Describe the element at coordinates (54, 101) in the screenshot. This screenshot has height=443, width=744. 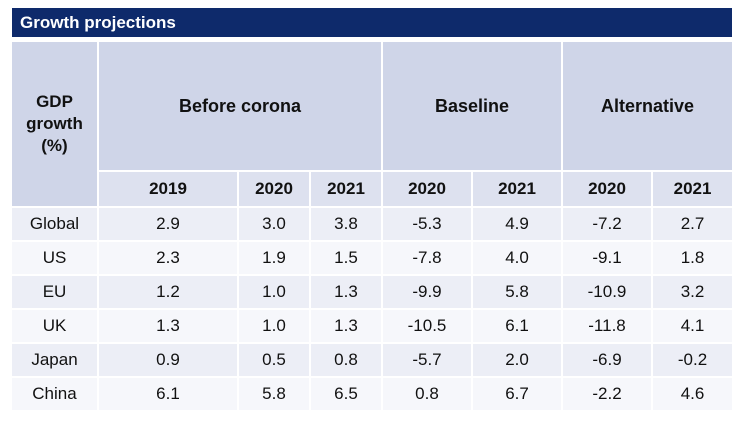
I see `gdp-header-line: GDP` at that location.